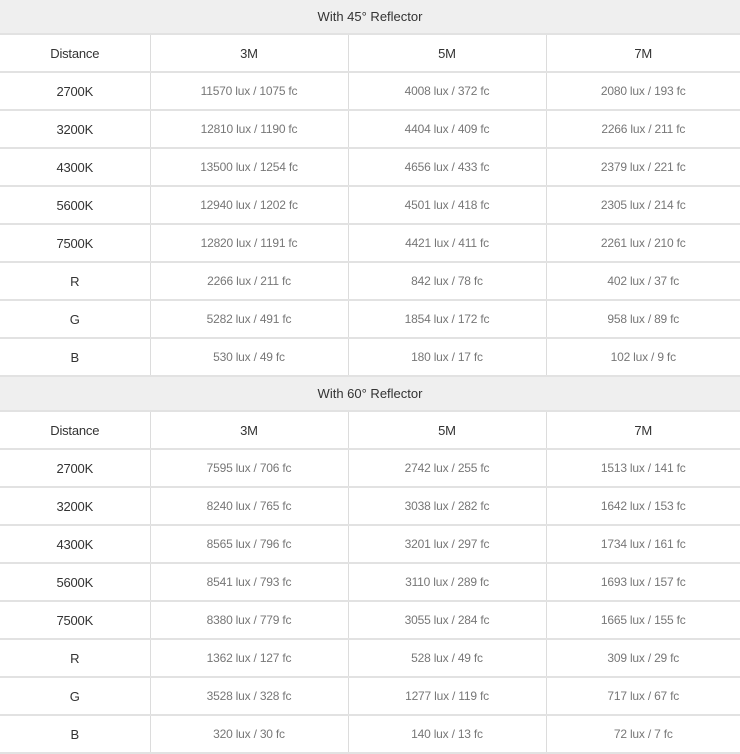 Image resolution: width=740 pixels, height=754 pixels. I want to click on table-cell: 8380 lux / 779 fc, so click(249, 620).